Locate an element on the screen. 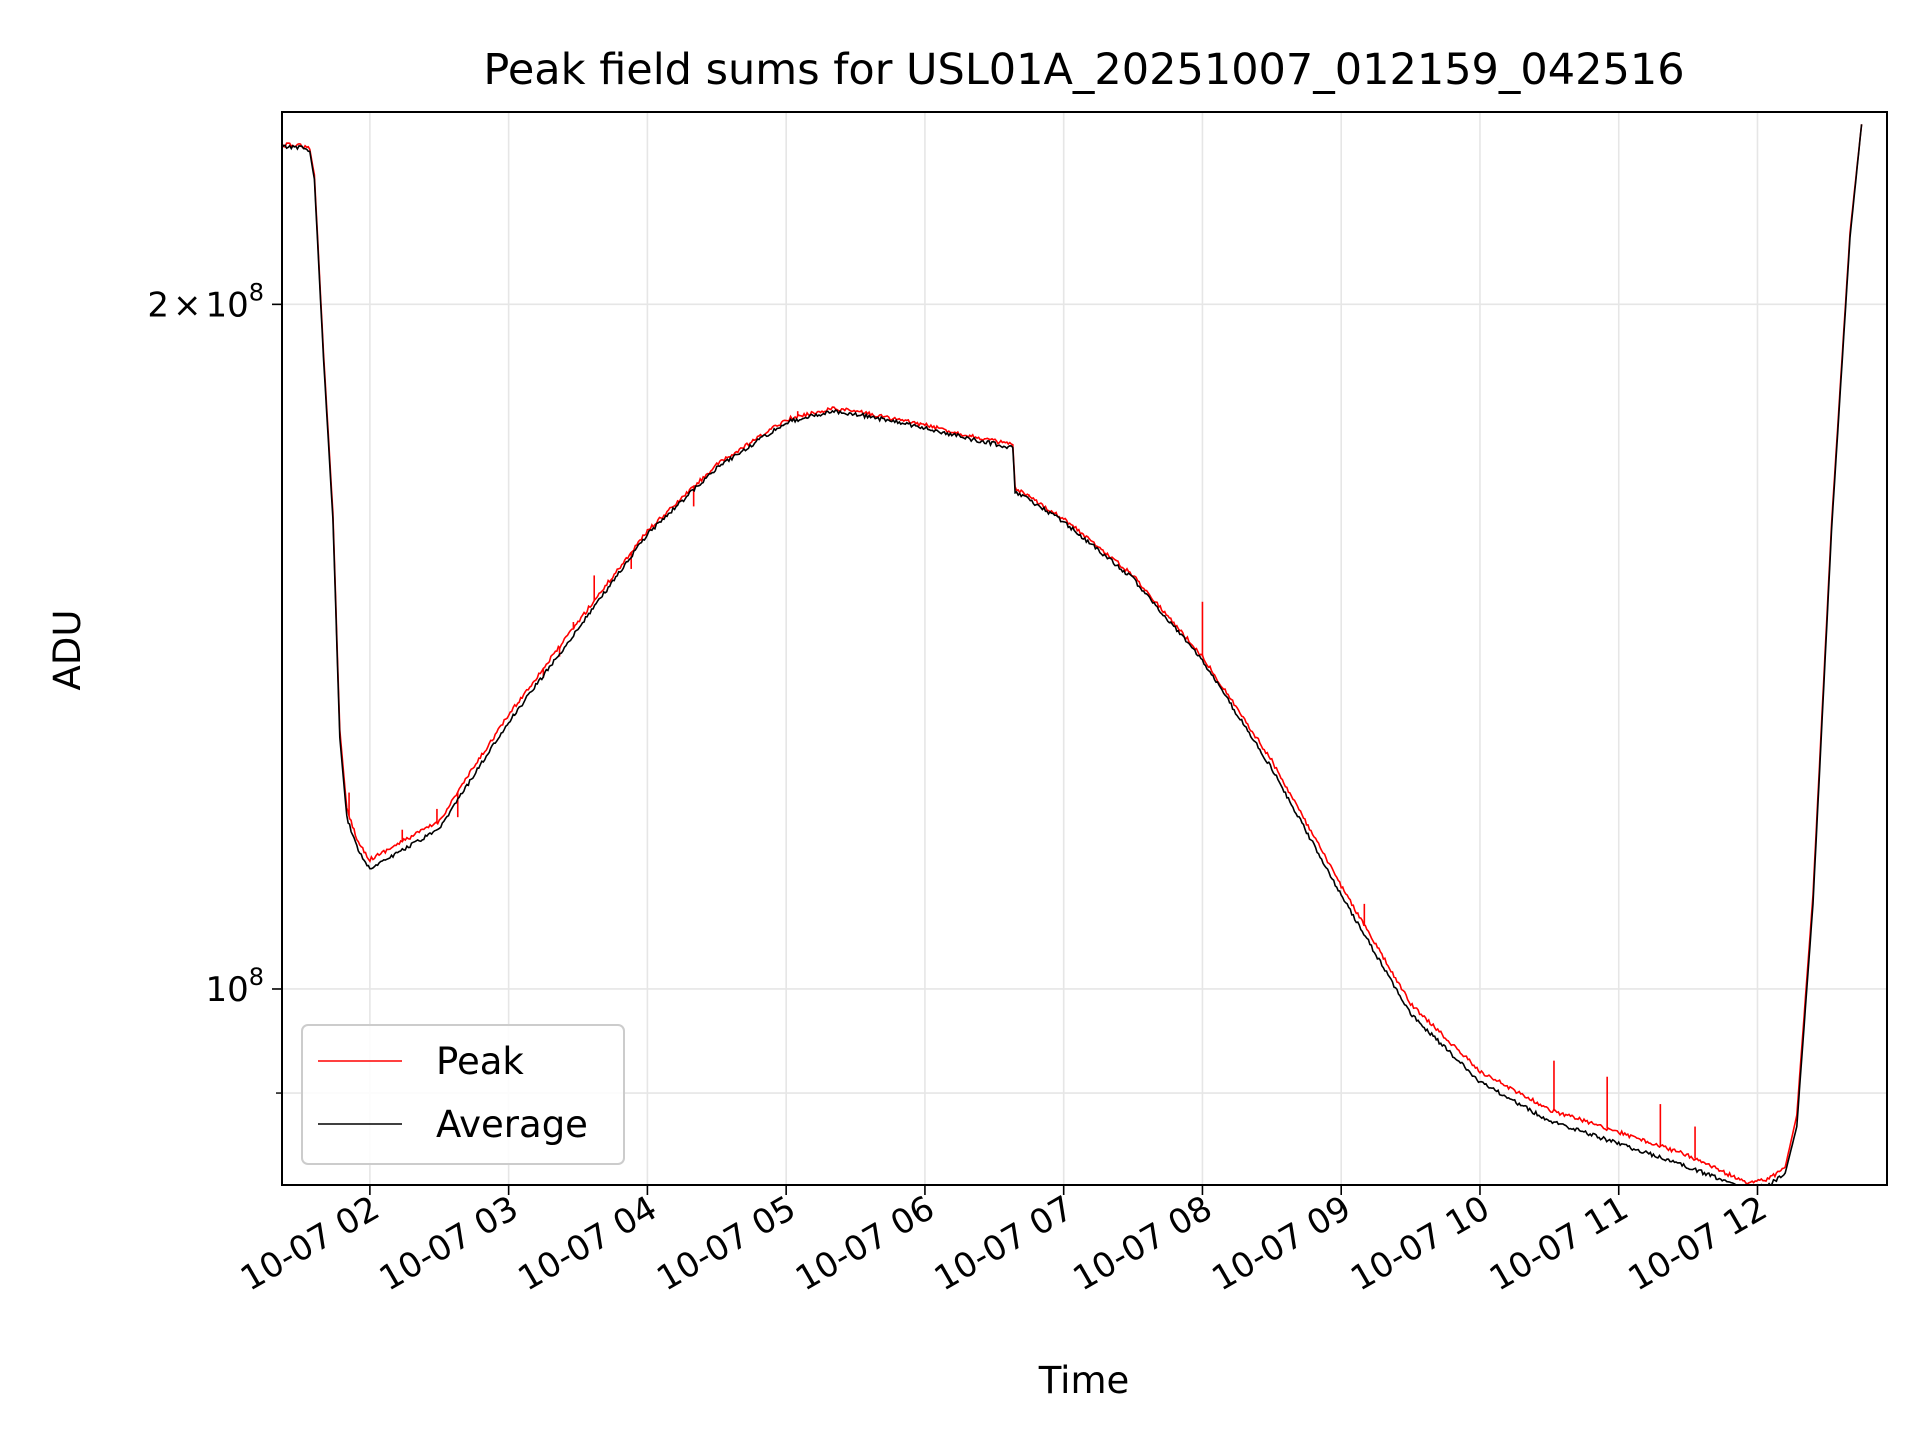 The image size is (1920, 1440). y-tick-label: 2 × 10⁸ is located at coordinates (205, 301).